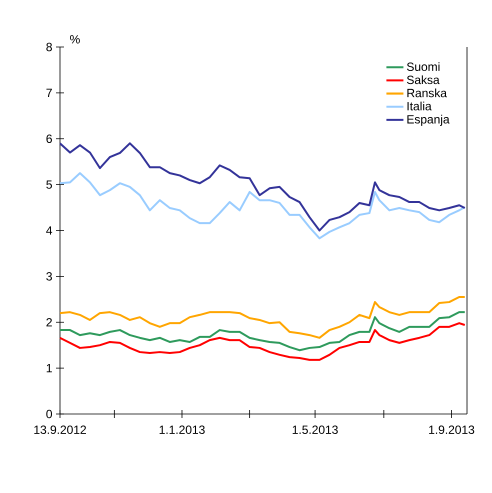 This screenshot has width=492, height=493. I want to click on x-tick-label: 1.9.2013, so click(451, 430).